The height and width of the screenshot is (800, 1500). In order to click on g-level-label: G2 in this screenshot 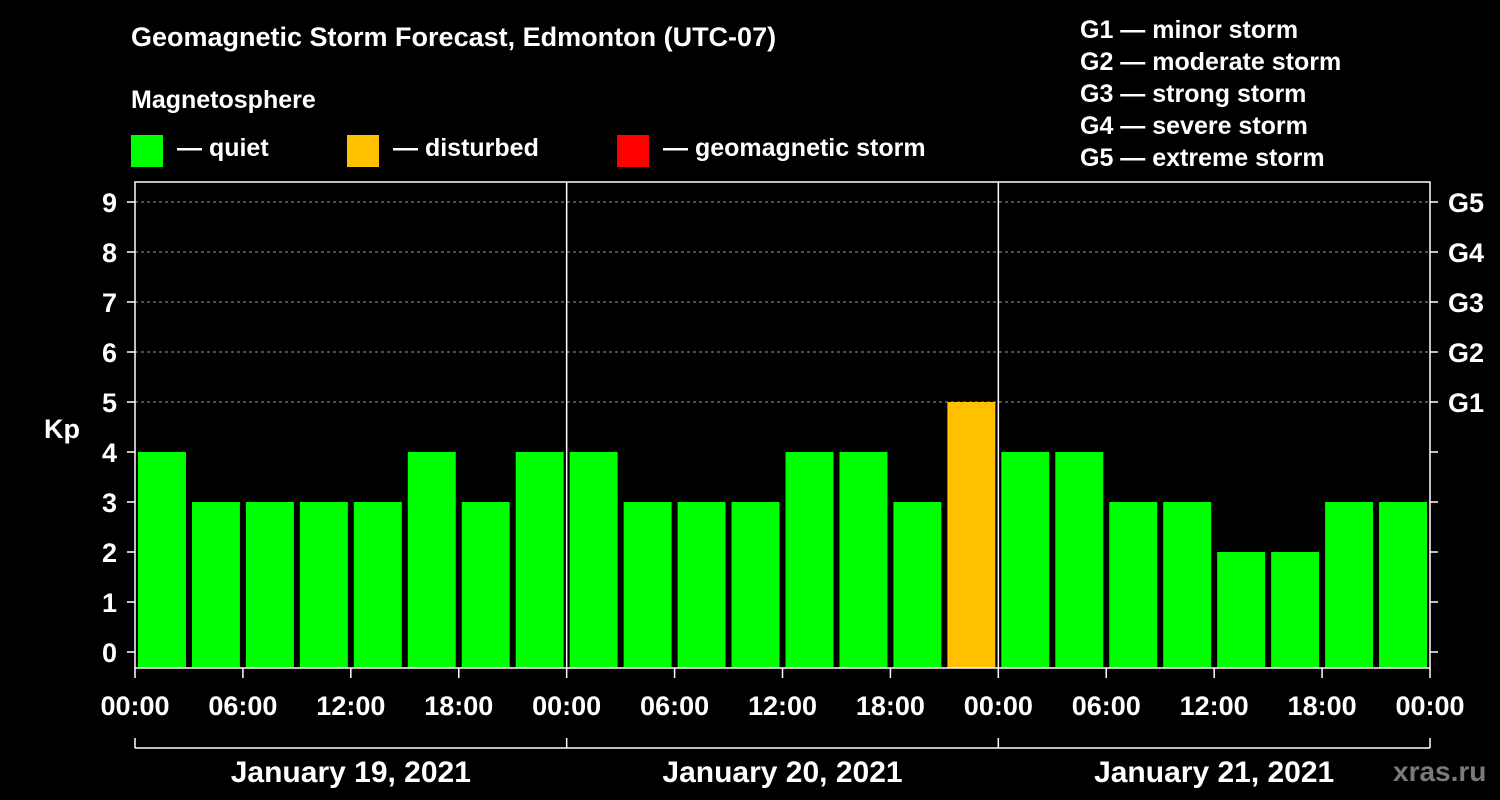, I will do `click(1466, 353)`.